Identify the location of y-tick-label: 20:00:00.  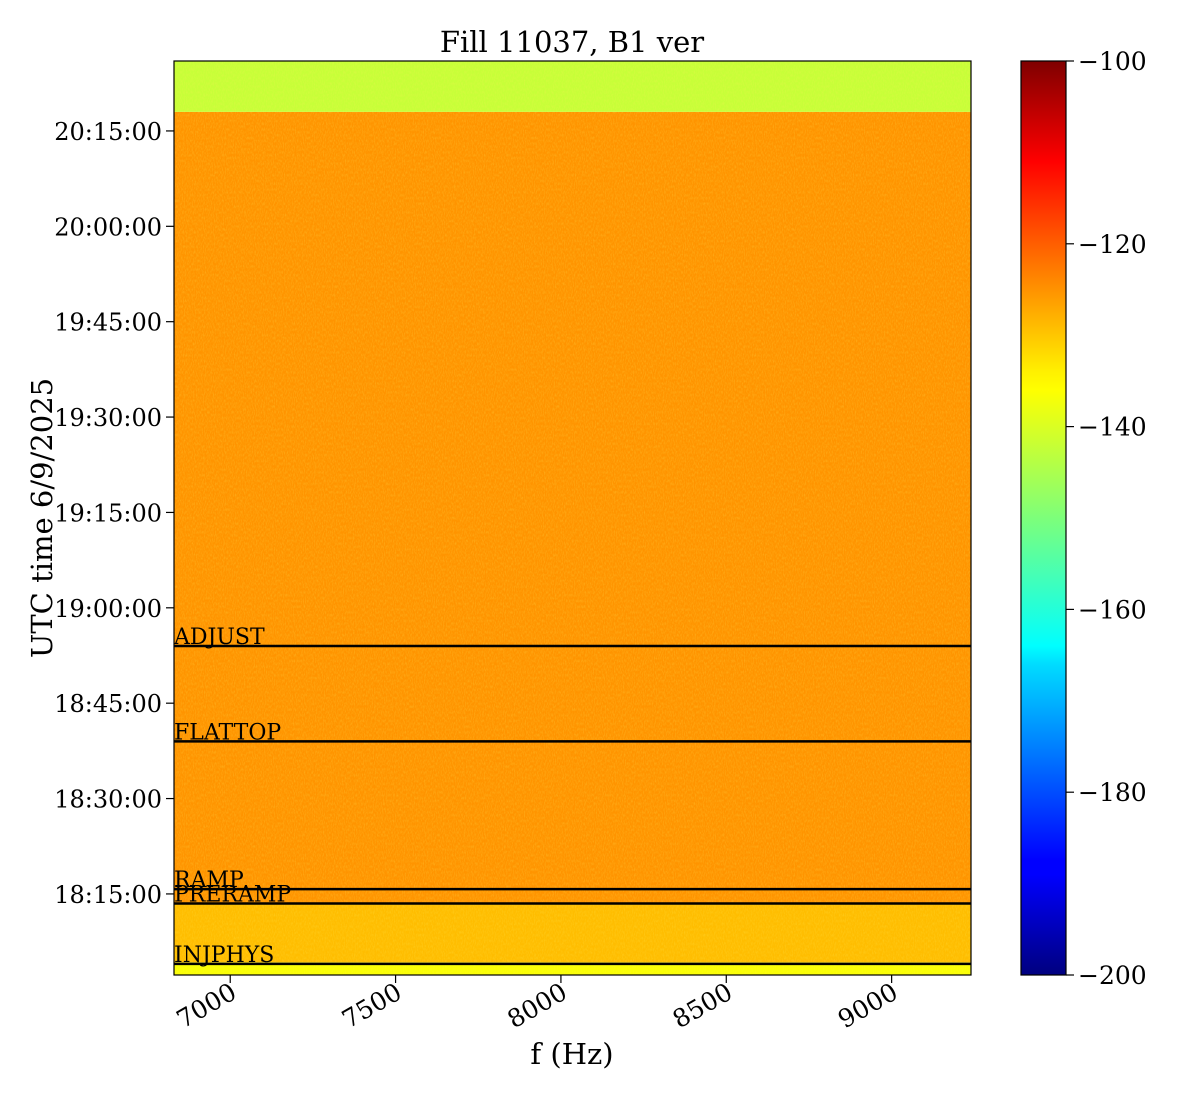
(108, 227).